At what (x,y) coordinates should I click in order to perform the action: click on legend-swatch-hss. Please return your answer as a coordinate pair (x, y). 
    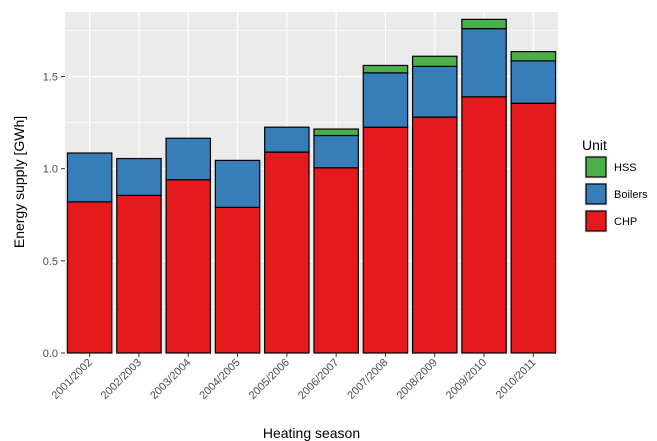
    Looking at the image, I should click on (596, 167).